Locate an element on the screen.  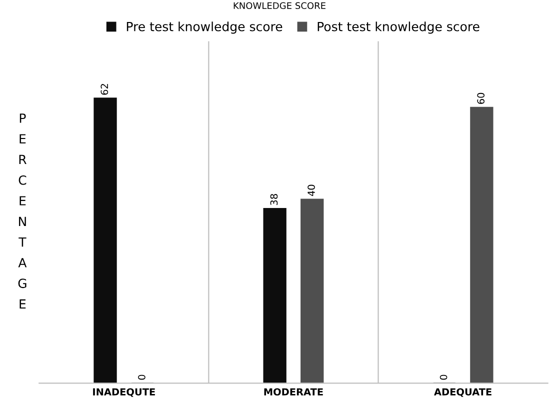
data-label: 60 is located at coordinates (481, 98).